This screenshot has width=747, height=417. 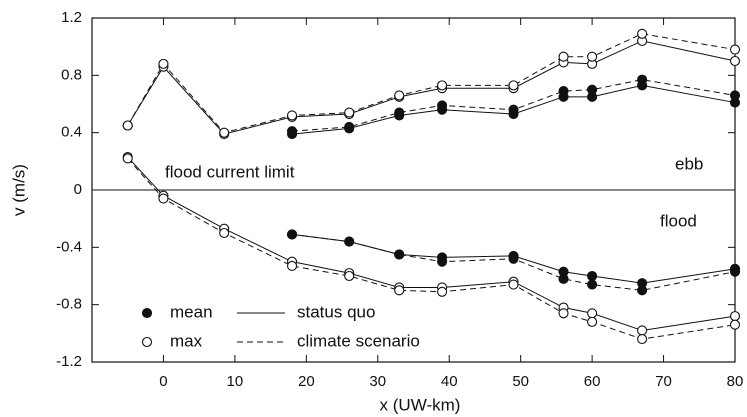 I want to click on y-axis-label: v (m/s), so click(x=18, y=190).